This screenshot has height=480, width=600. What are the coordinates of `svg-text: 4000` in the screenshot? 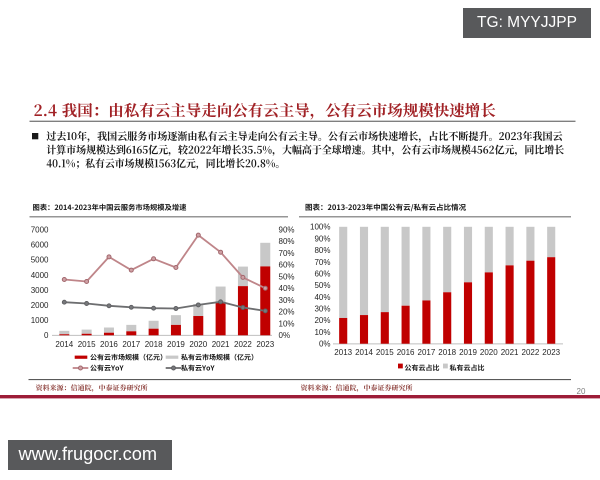 It's located at (40, 275).